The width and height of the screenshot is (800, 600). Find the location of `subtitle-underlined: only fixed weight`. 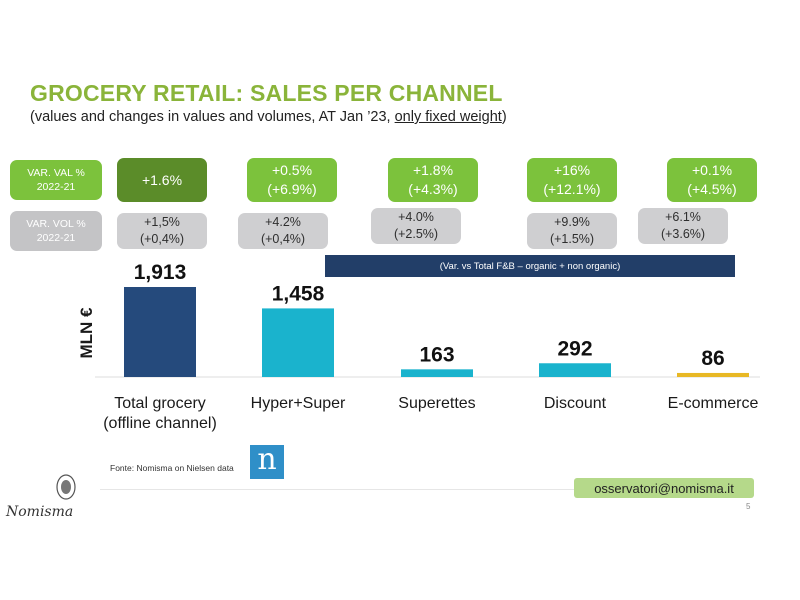

subtitle-underlined: only fixed weight is located at coordinates (448, 117).